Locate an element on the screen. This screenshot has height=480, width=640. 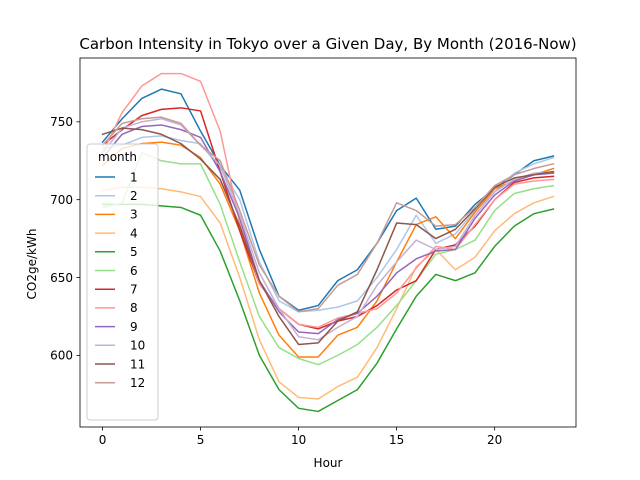
x-axis-label: Hour is located at coordinates (328, 463).